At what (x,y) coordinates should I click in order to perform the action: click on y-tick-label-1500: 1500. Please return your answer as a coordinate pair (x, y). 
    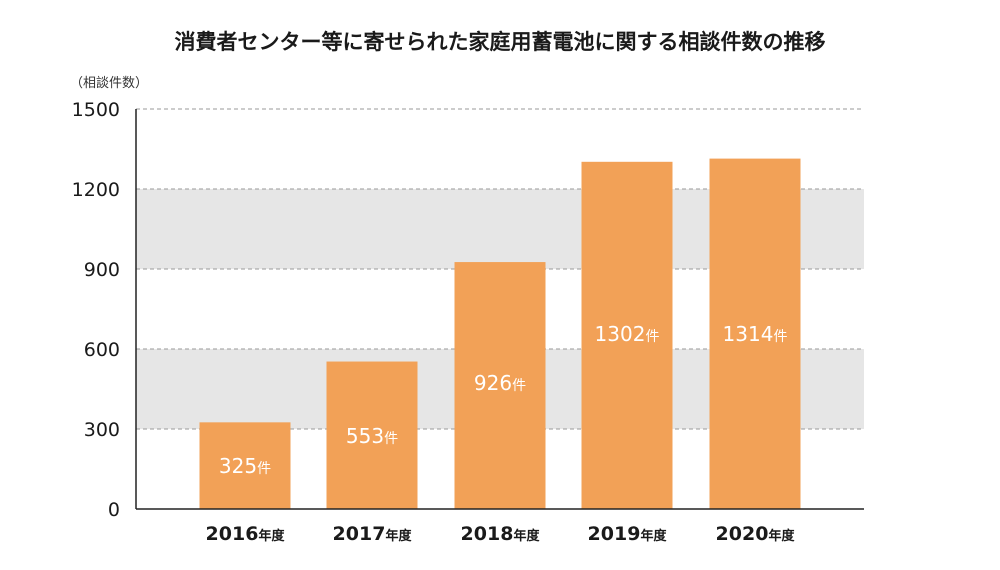
    Looking at the image, I should click on (96, 110).